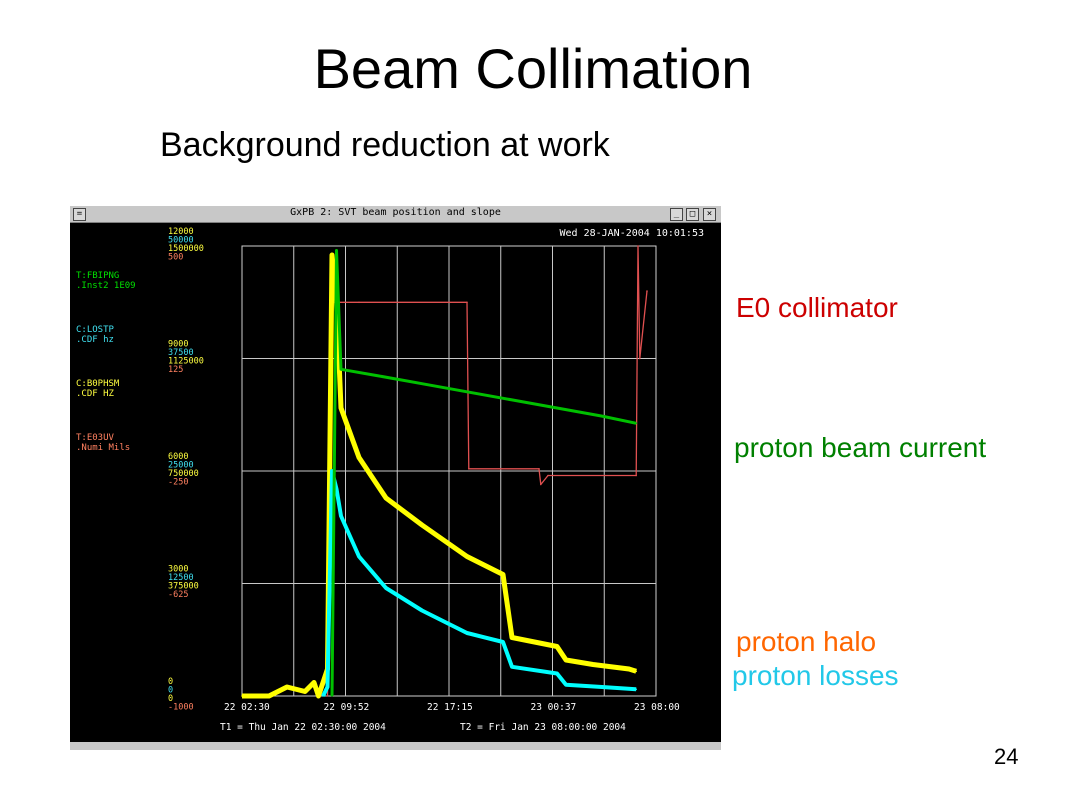  I want to click on maximize-button: □, so click(692, 214).